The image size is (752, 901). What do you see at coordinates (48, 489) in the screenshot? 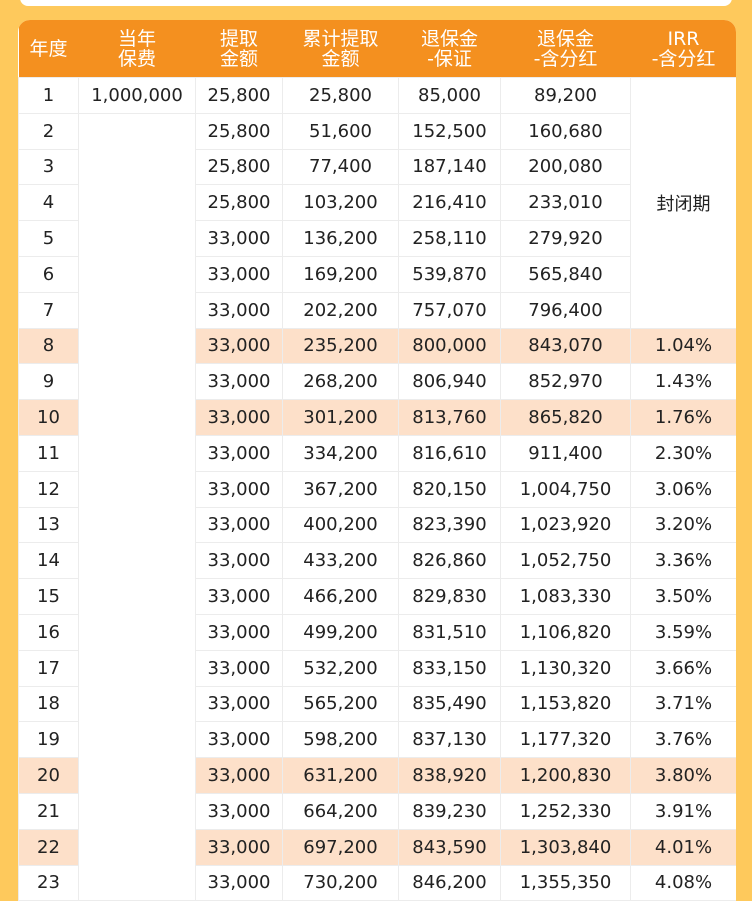
I see `year-cell: 12` at bounding box center [48, 489].